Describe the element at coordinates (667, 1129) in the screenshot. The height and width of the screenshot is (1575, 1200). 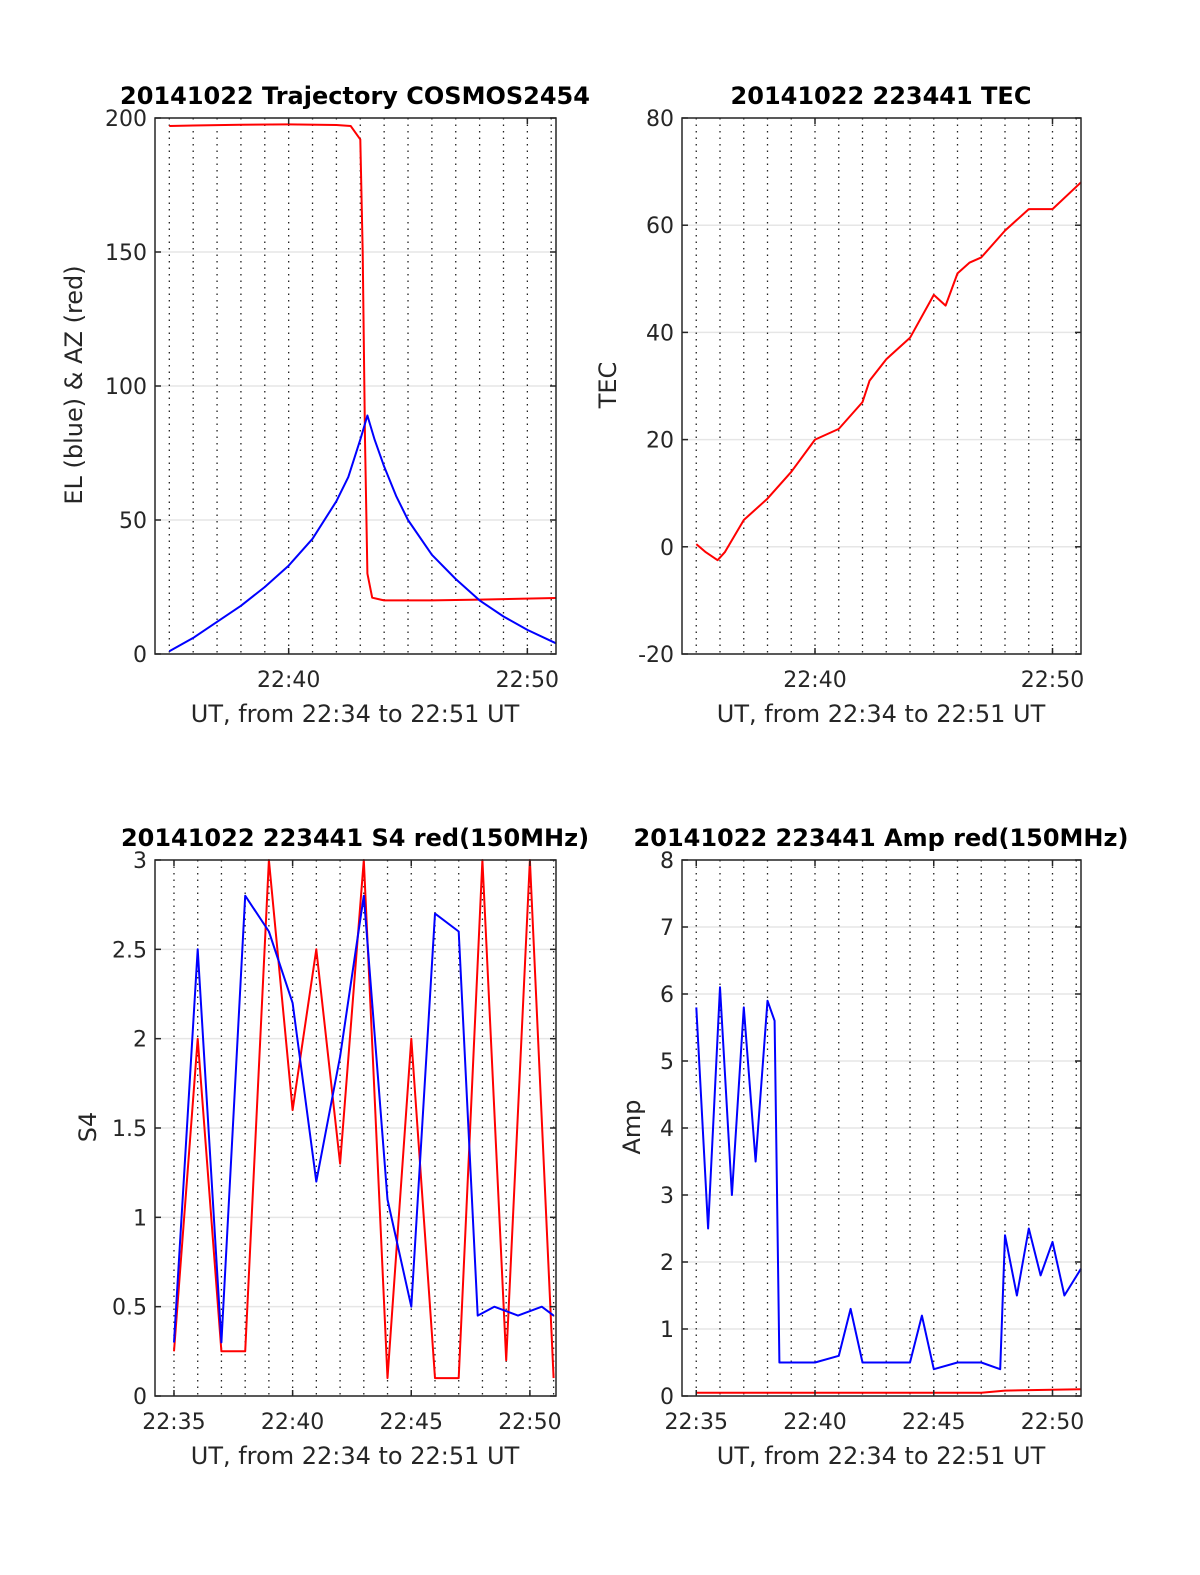
I see `amp-y-tick-label: 4` at that location.